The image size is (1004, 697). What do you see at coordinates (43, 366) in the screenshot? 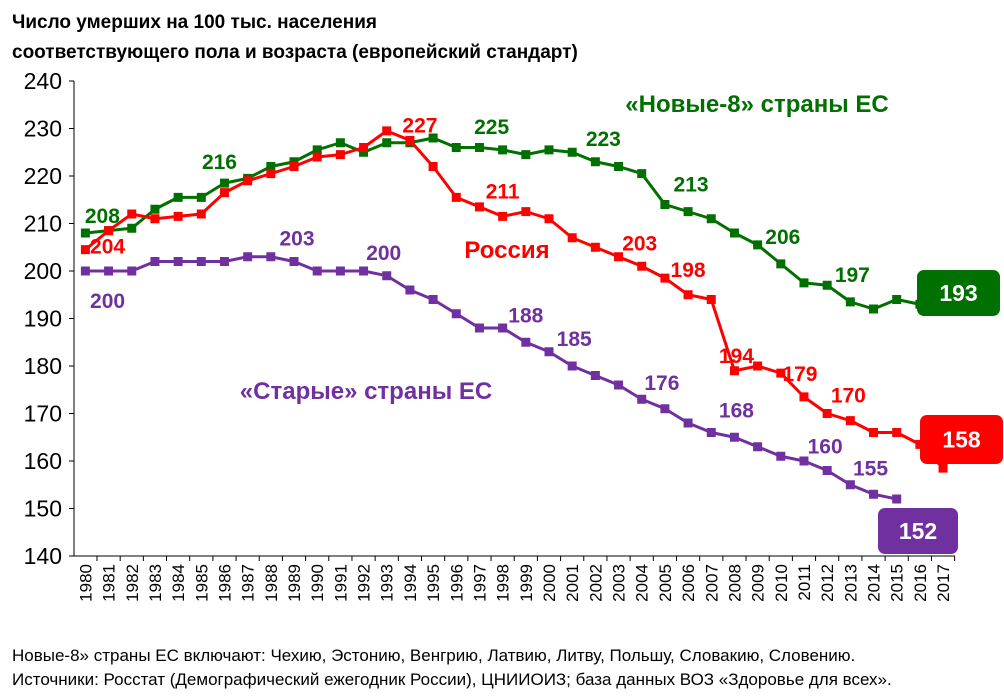
I see `y-tick-label: 180` at bounding box center [43, 366].